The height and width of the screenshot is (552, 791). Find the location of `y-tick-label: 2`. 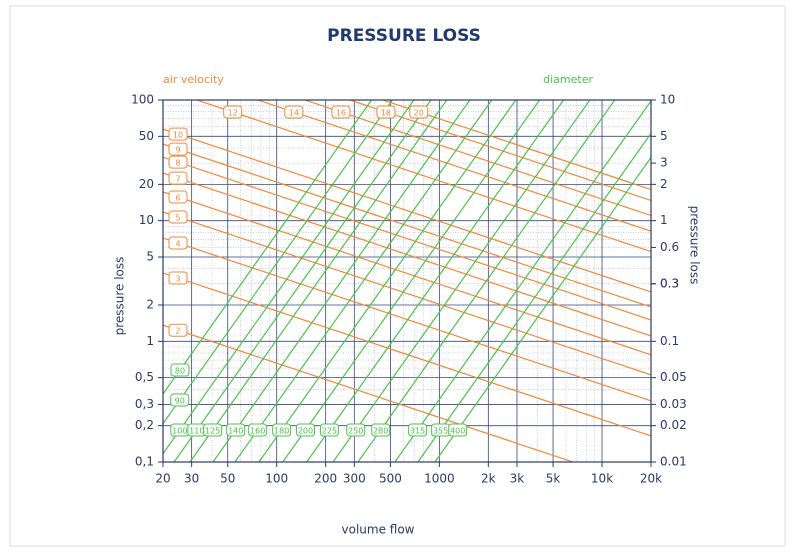

y-tick-label: 2 is located at coordinates (150, 305).